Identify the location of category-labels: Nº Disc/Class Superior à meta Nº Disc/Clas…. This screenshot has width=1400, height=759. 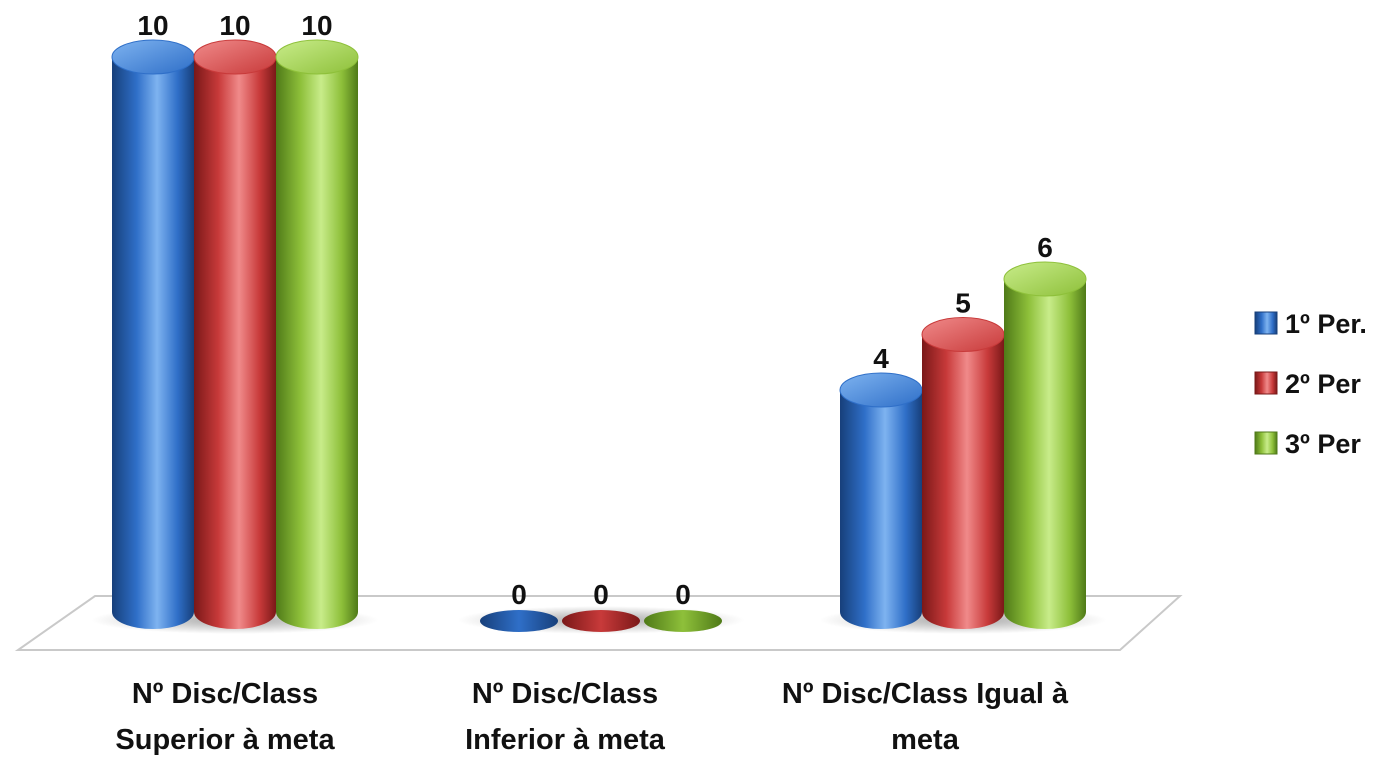
(592, 717).